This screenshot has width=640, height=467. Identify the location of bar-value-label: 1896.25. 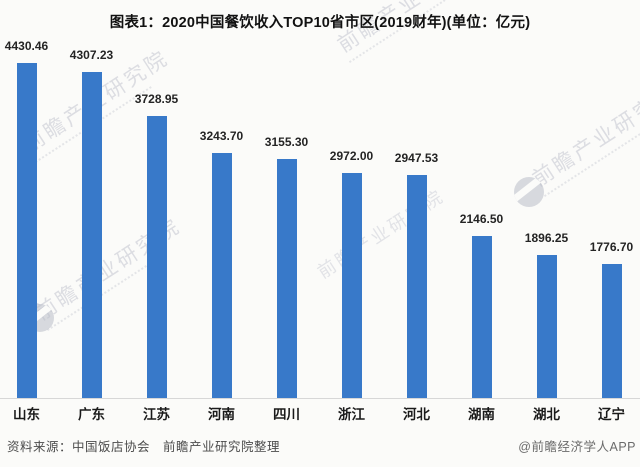
(546, 237).